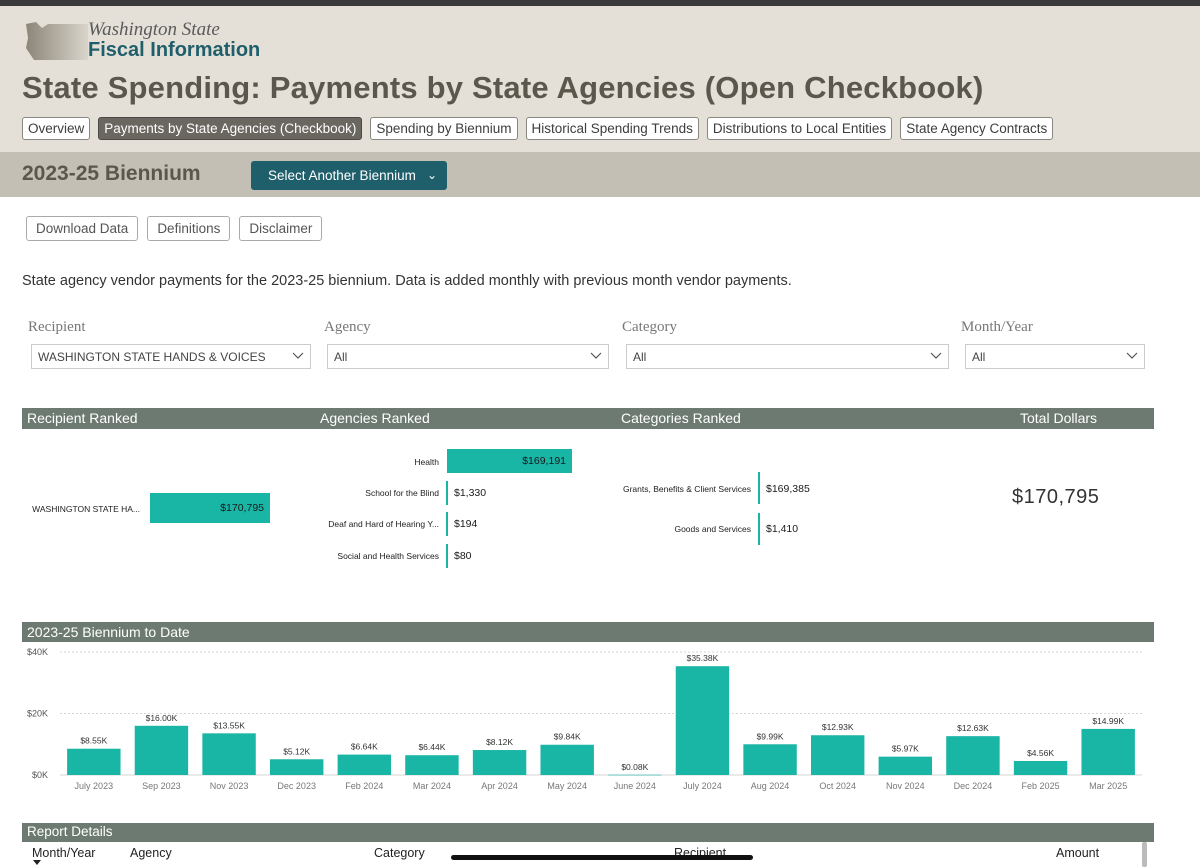 The height and width of the screenshot is (867, 1200). What do you see at coordinates (702, 786) in the screenshot?
I see `x-tick-label: July 2024` at bounding box center [702, 786].